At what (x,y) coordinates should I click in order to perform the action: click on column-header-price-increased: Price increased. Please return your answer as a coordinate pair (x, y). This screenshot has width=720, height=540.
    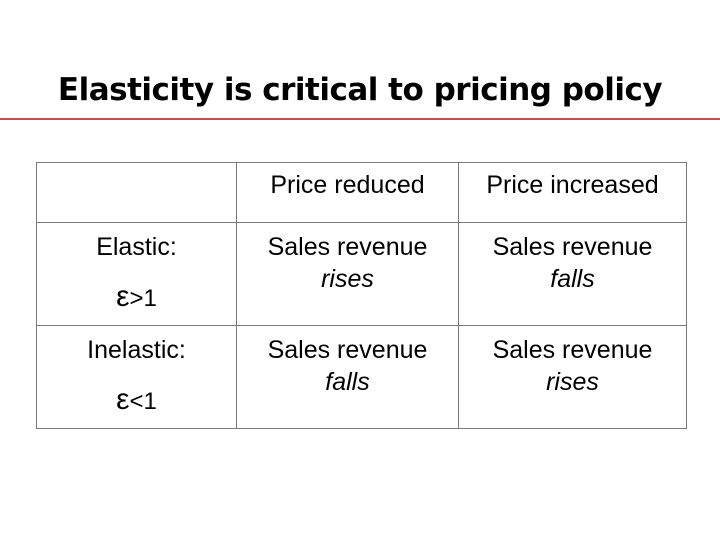
    Looking at the image, I should click on (572, 192).